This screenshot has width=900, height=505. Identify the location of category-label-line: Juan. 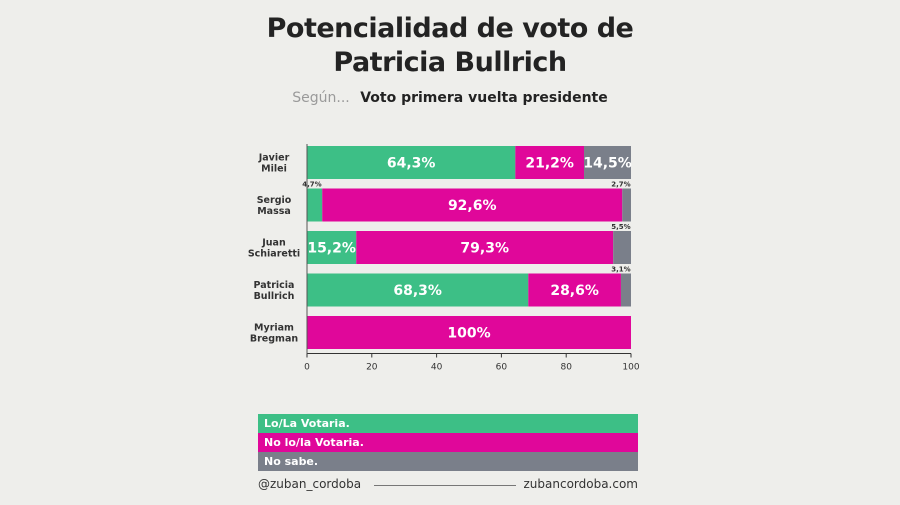
(273, 243).